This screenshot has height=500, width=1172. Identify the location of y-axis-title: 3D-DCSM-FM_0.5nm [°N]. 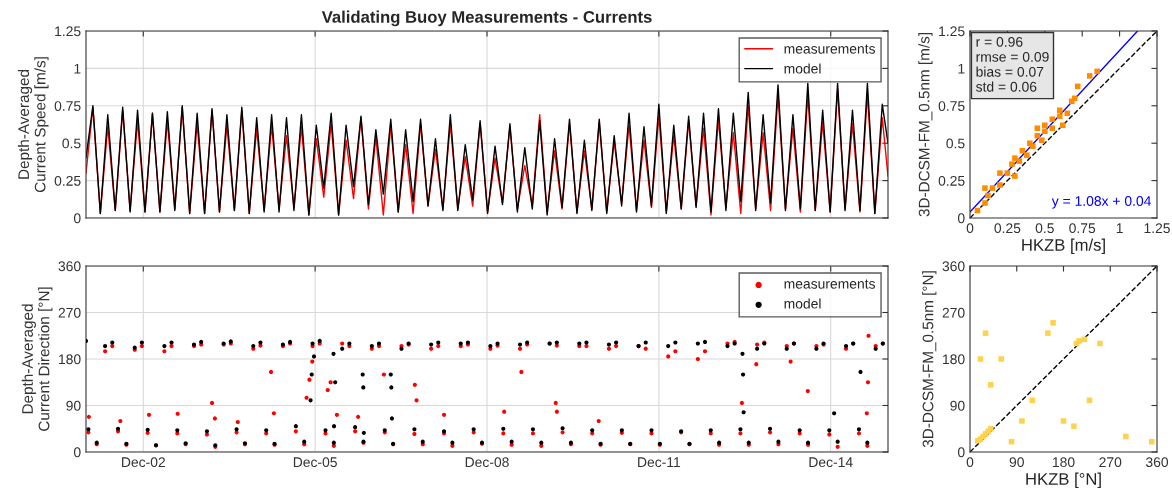
(929, 359).